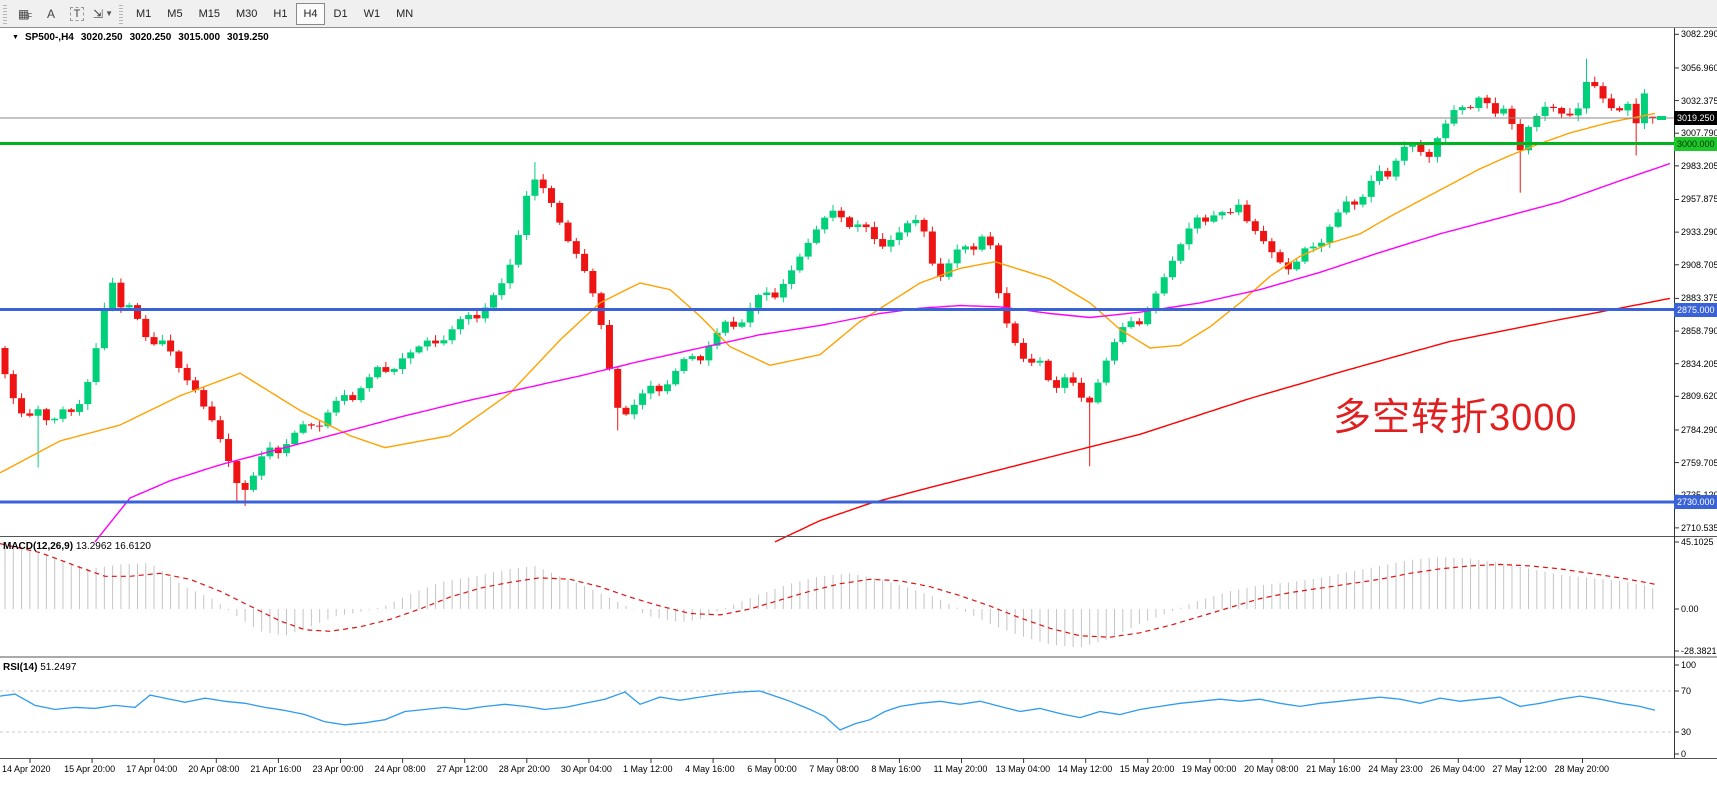 The image size is (1717, 786). What do you see at coordinates (524, 769) in the screenshot?
I see `date-axis-label: 28 Apr 20:00` at bounding box center [524, 769].